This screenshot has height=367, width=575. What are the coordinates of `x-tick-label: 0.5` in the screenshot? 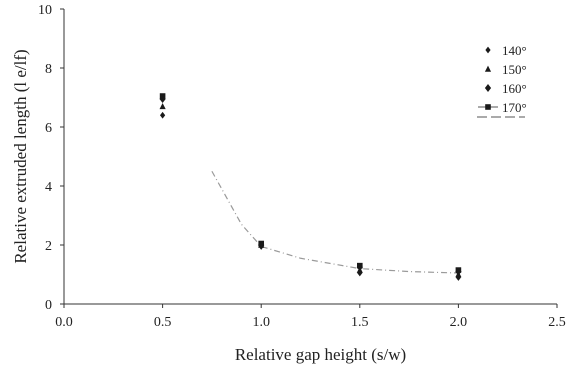 It's located at (163, 322).